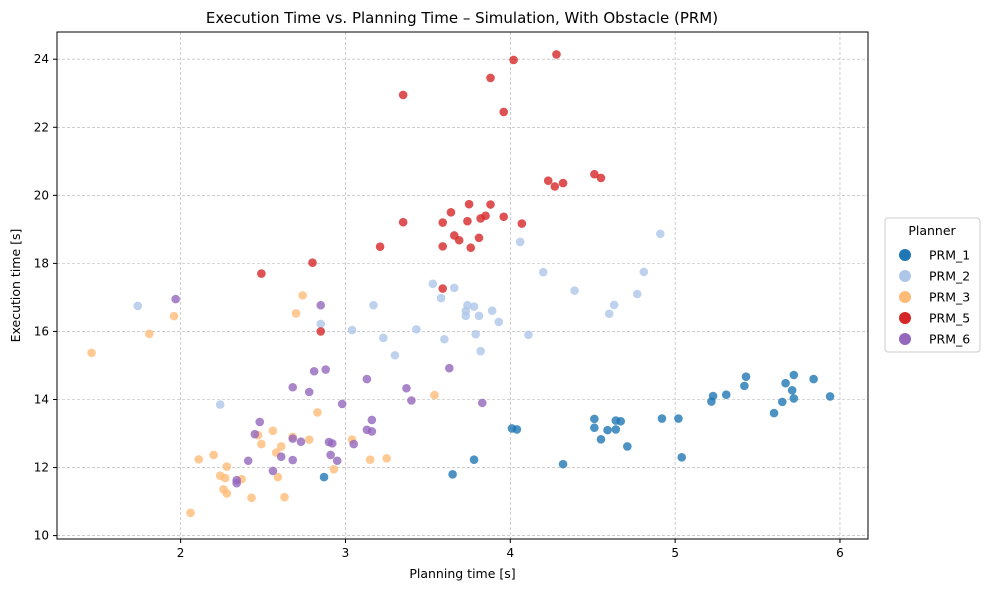  Describe the element at coordinates (41, 195) in the screenshot. I see `y-tick-label: 20` at that location.